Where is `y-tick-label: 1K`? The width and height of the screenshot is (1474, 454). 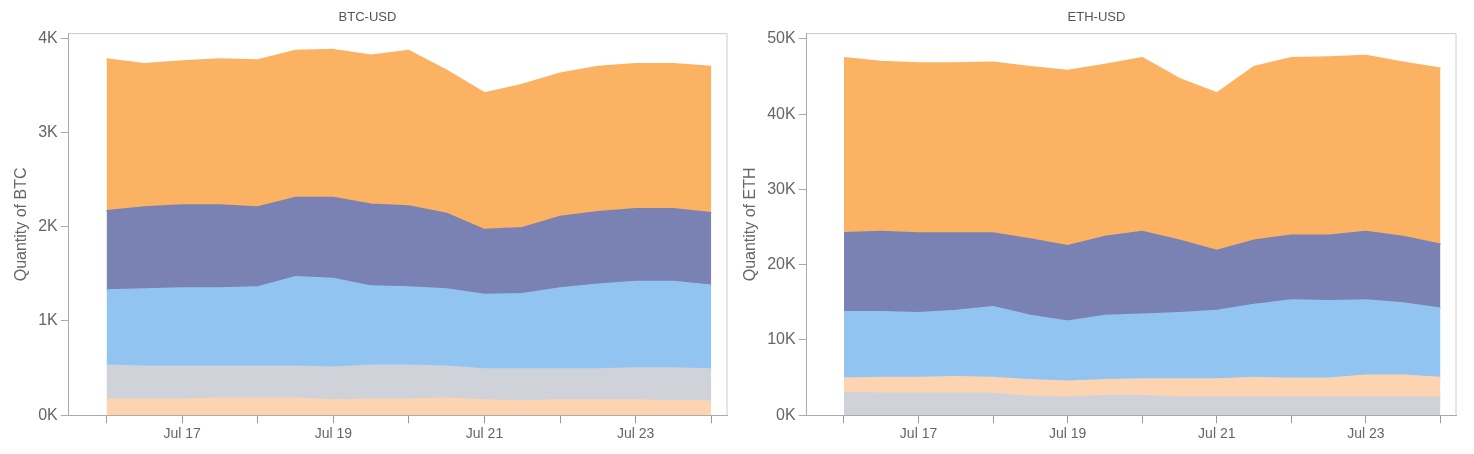
y-tick-label: 1K is located at coordinates (48, 320).